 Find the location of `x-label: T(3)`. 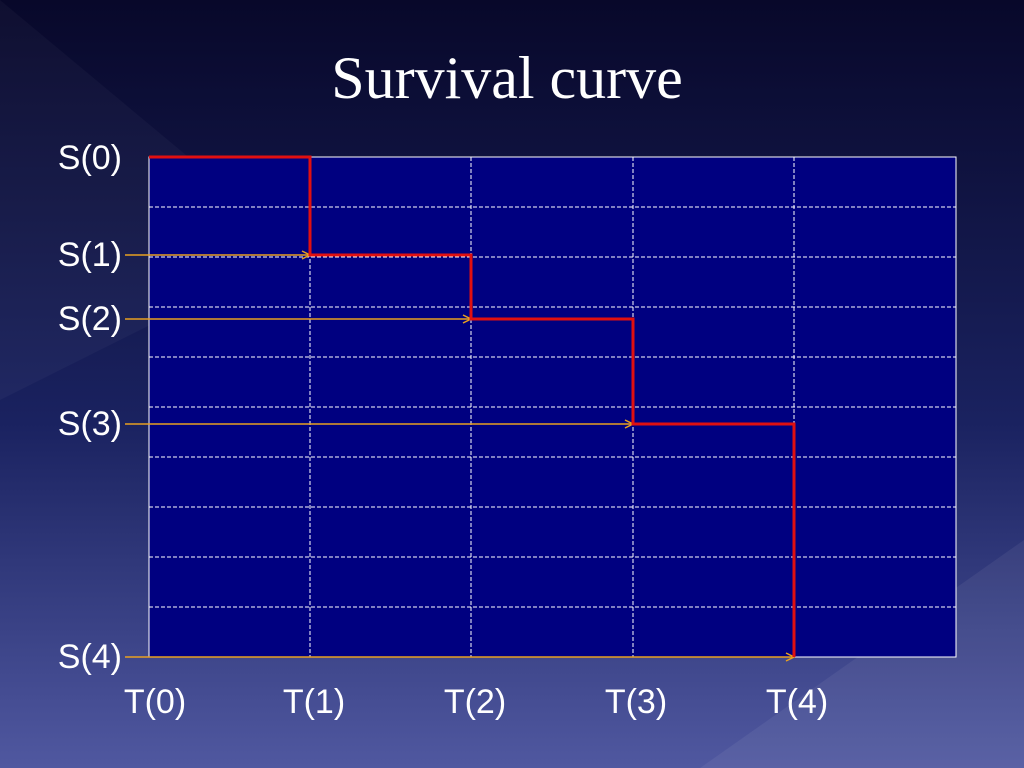

x-label: T(3) is located at coordinates (636, 702).